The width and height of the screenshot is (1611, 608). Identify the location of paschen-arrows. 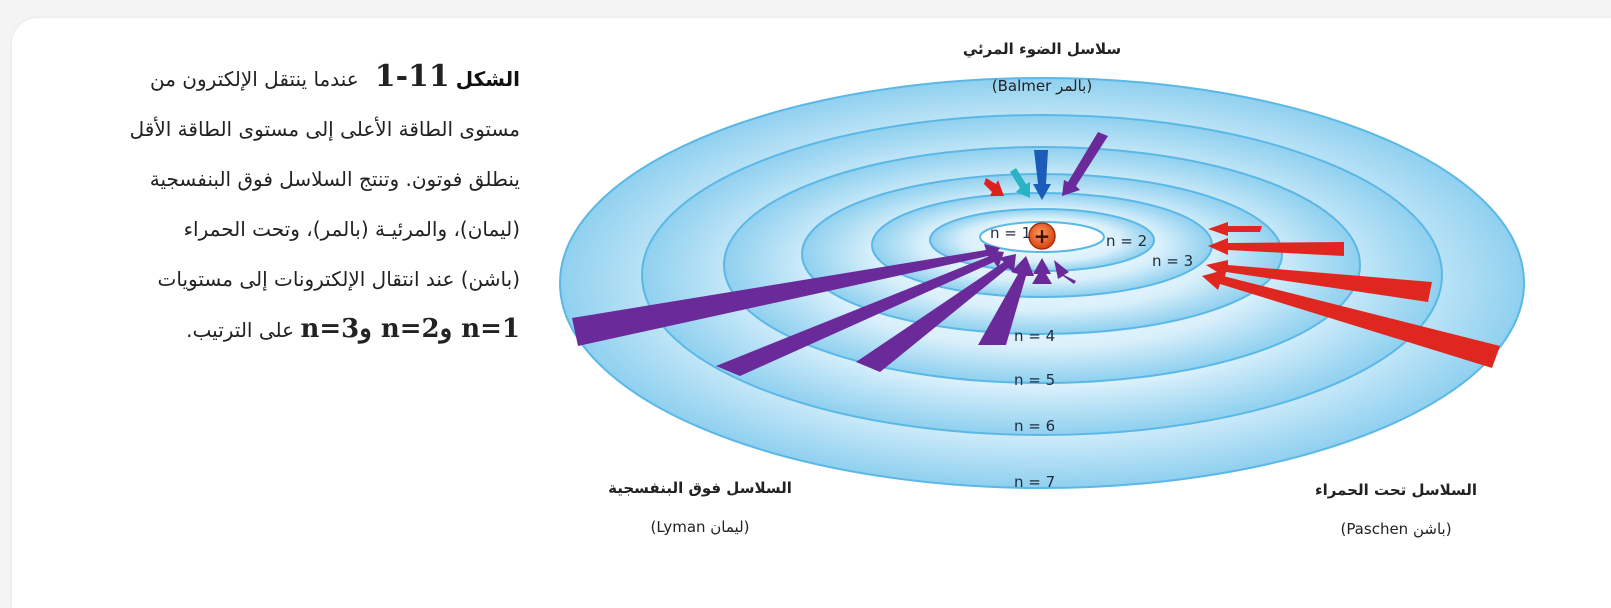
(1351, 295).